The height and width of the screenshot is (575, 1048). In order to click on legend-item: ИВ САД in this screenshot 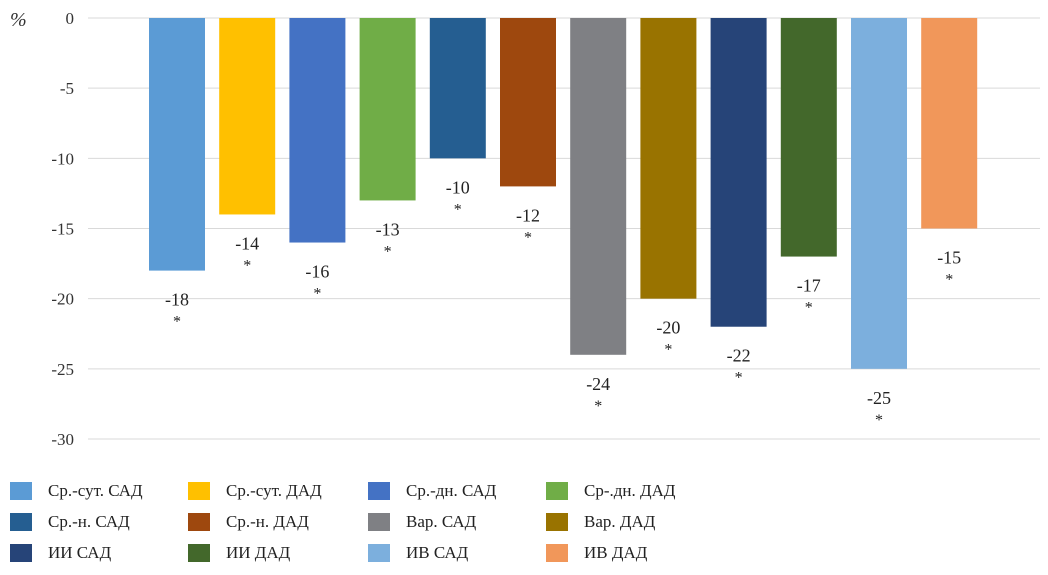, I will do `click(418, 553)`.